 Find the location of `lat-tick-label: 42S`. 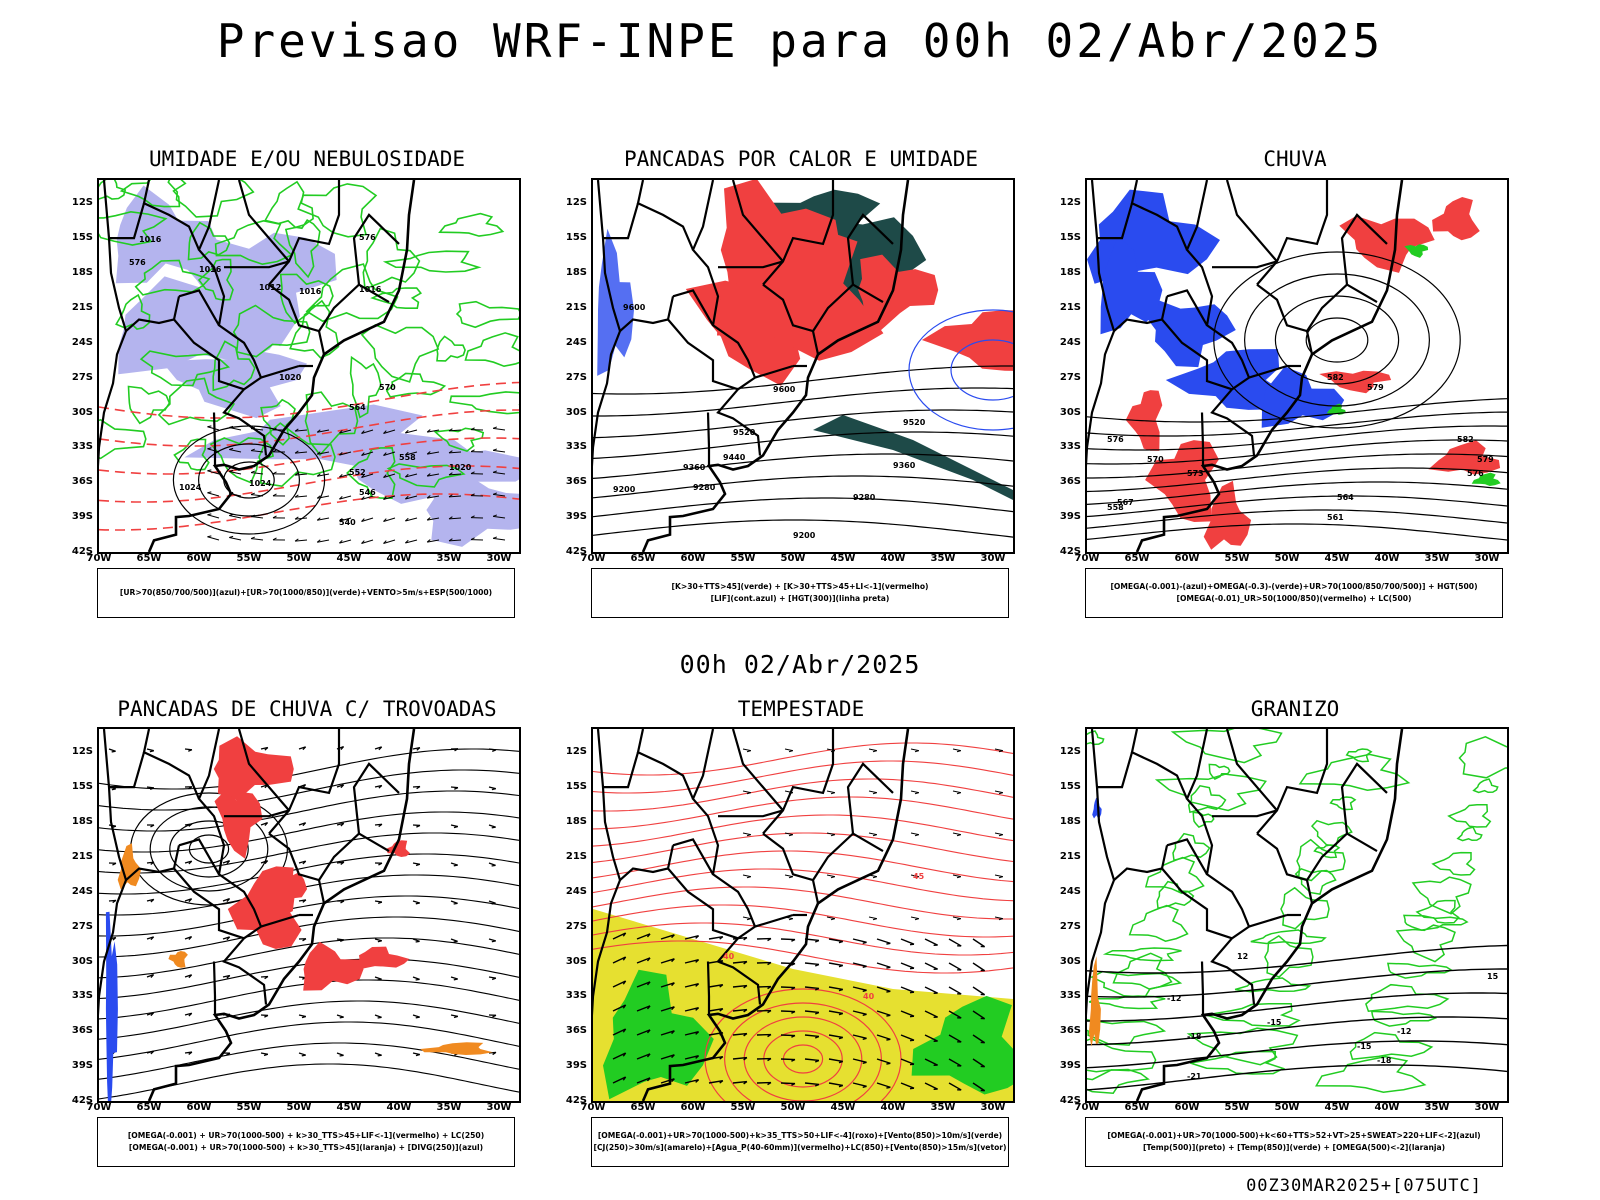

lat-tick-label: 42S is located at coordinates (576, 1100).